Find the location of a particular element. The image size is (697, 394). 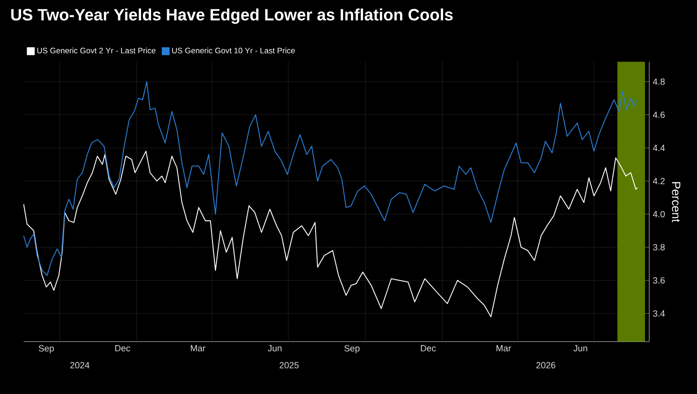

text: 2024 is located at coordinates (80, 365).